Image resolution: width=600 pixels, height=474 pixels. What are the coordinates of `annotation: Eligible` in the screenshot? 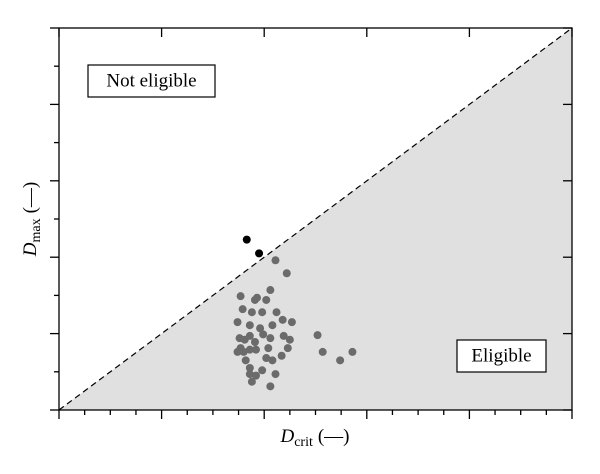 It's located at (501, 355).